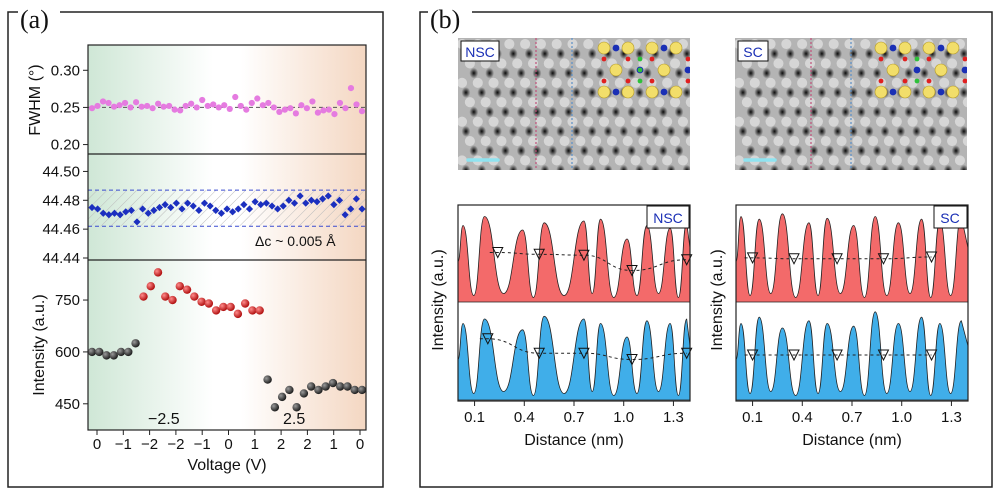 The height and width of the screenshot is (495, 1000). I want to click on profile-sc-label-box, so click(950, 217).